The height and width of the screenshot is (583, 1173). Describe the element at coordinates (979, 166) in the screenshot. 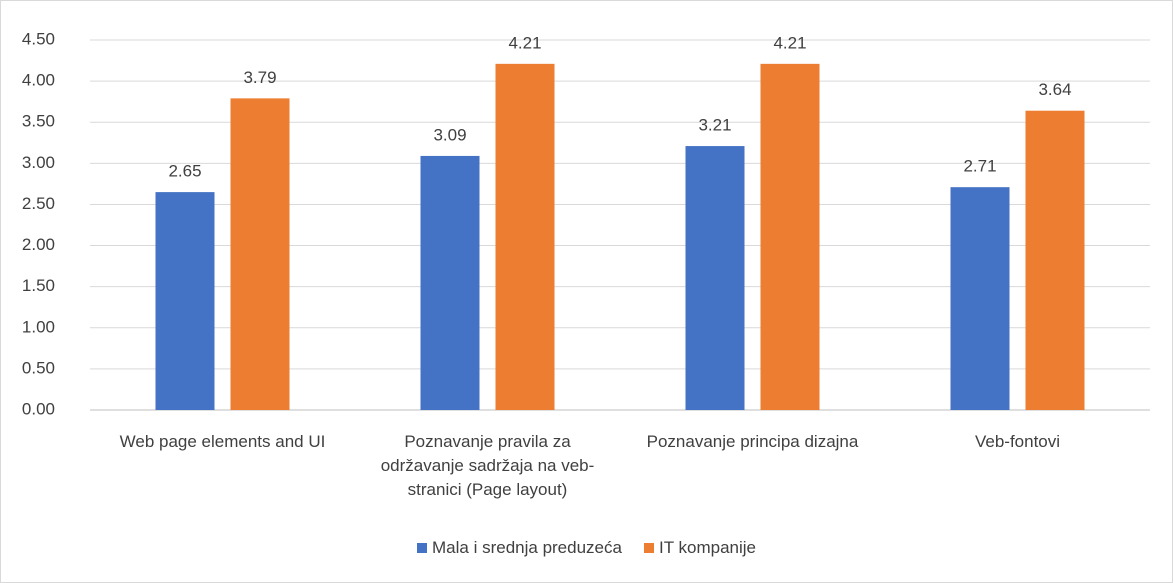

I see `data-label: 2.71` at that location.